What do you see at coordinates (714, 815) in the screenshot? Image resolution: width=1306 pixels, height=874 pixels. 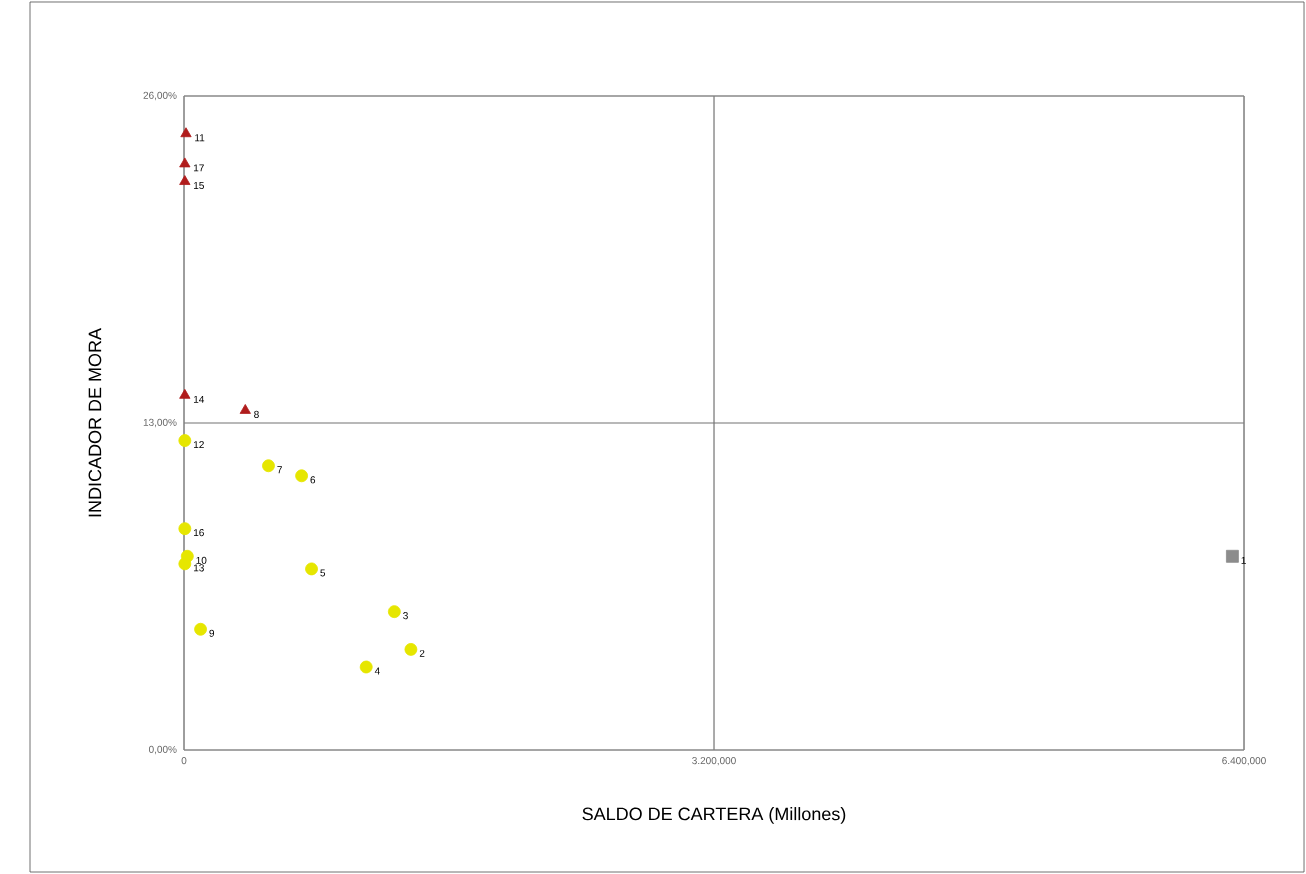 I see `x-axis-title: SALDO DE CARTERA (Millones)` at bounding box center [714, 815].